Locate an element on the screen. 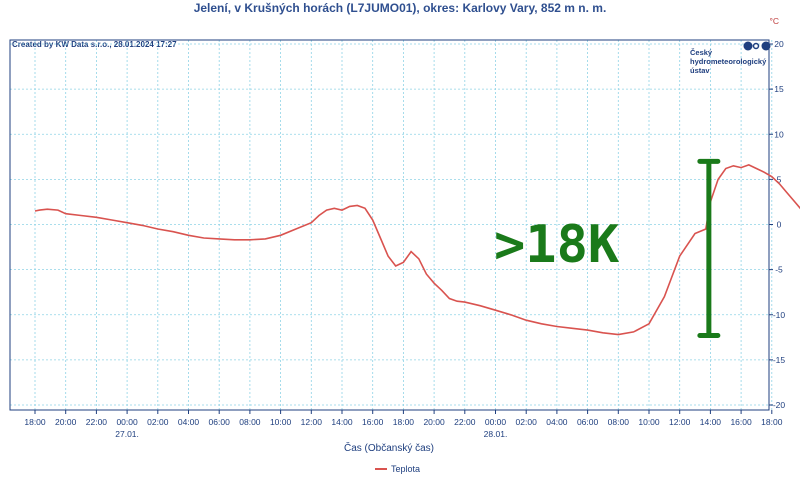  y-tick-label: 10 is located at coordinates (779, 134).